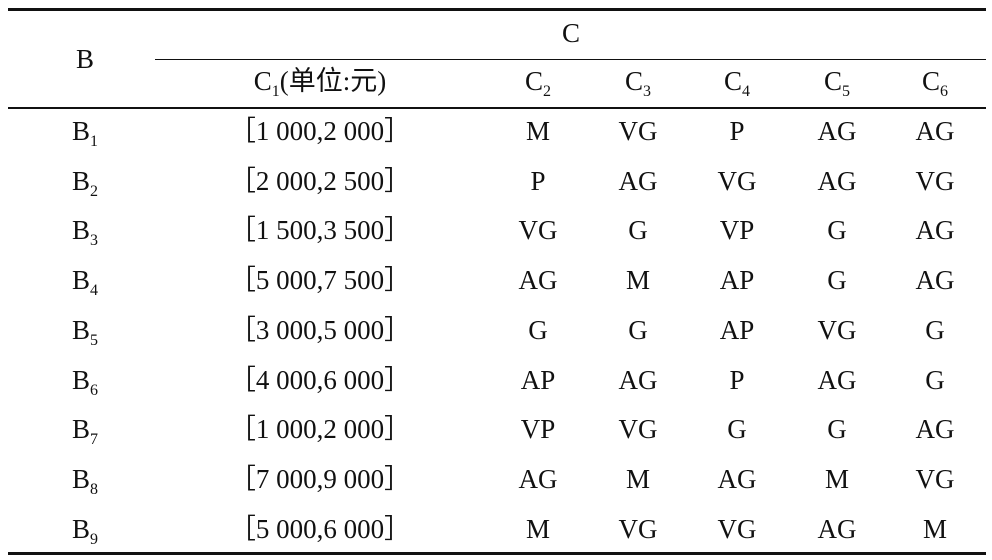  I want to click on cell: ［2 000,2 500］, so click(320, 181).